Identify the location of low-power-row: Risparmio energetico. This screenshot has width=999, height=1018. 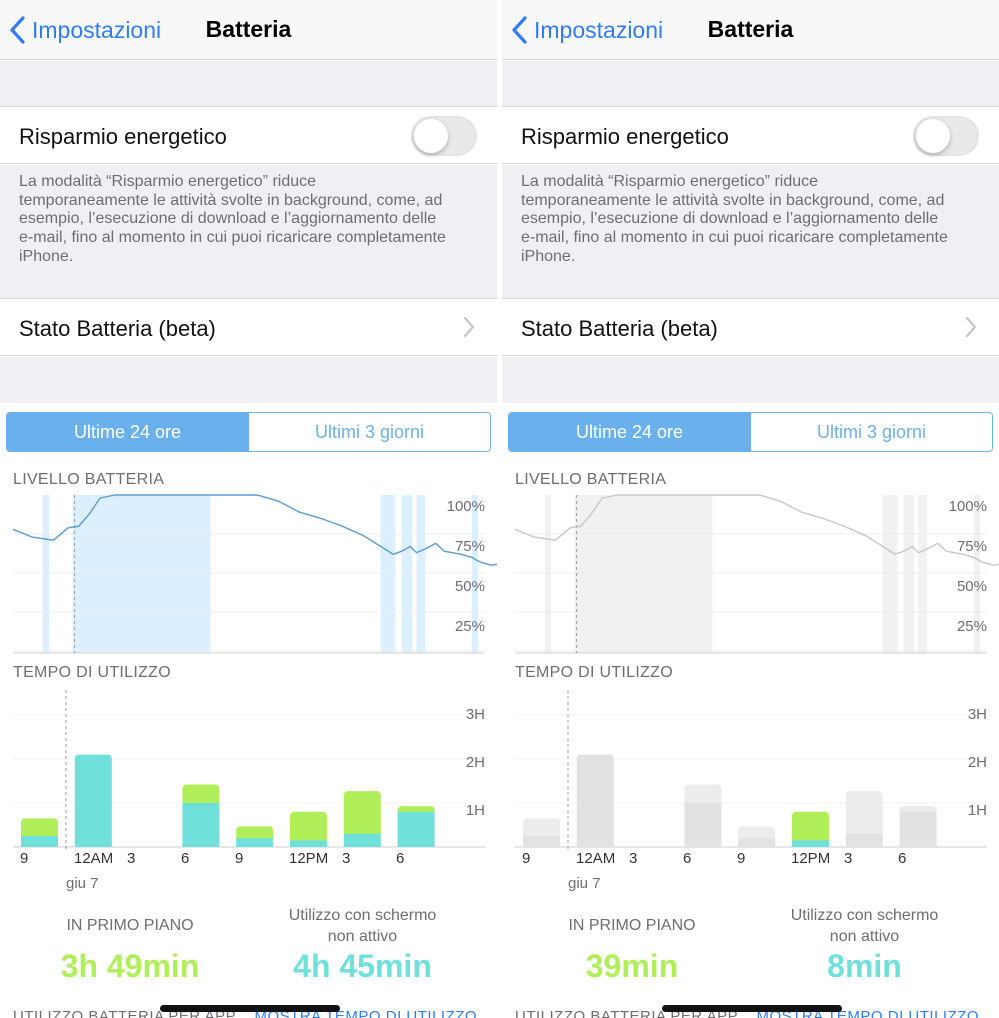
(248, 135).